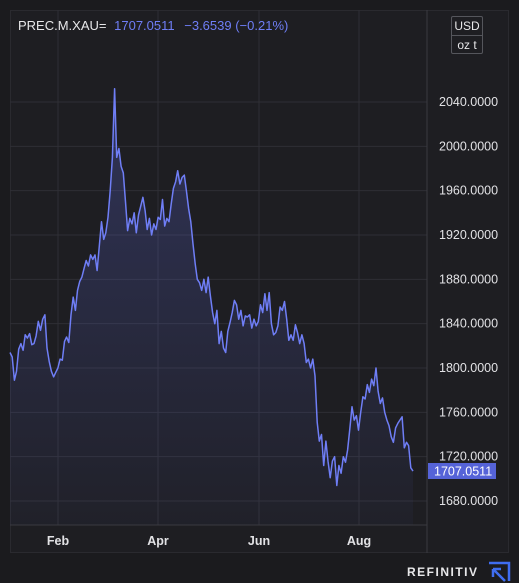  I want to click on y-tick-label: 1920.0000, so click(468, 235).